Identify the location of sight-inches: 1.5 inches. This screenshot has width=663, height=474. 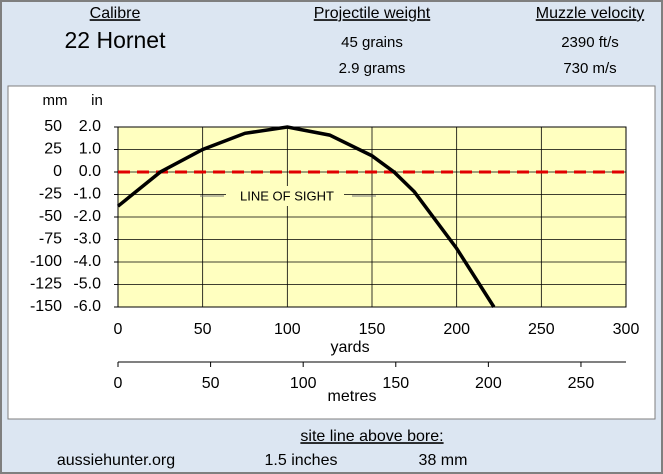
(301, 460).